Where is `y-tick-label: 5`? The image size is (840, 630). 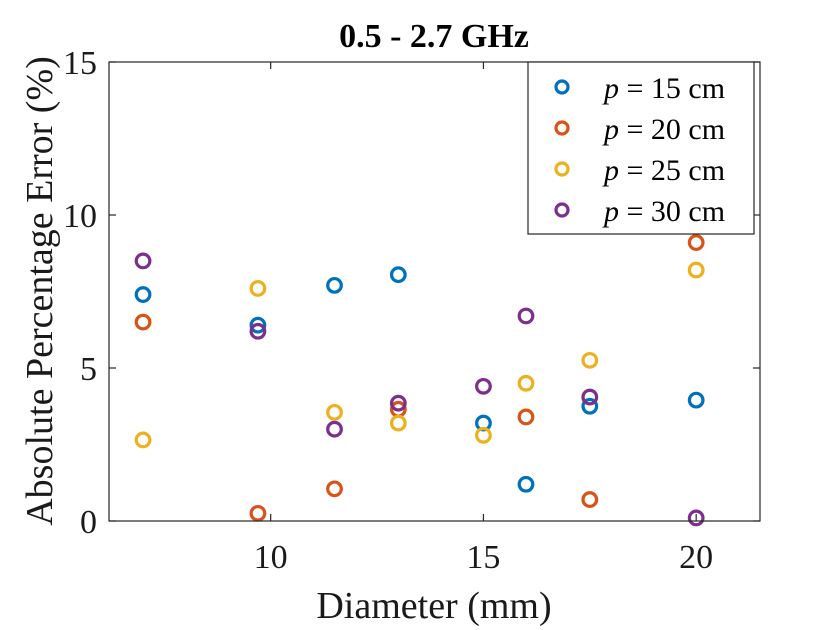
y-tick-label: 5 is located at coordinates (88, 369).